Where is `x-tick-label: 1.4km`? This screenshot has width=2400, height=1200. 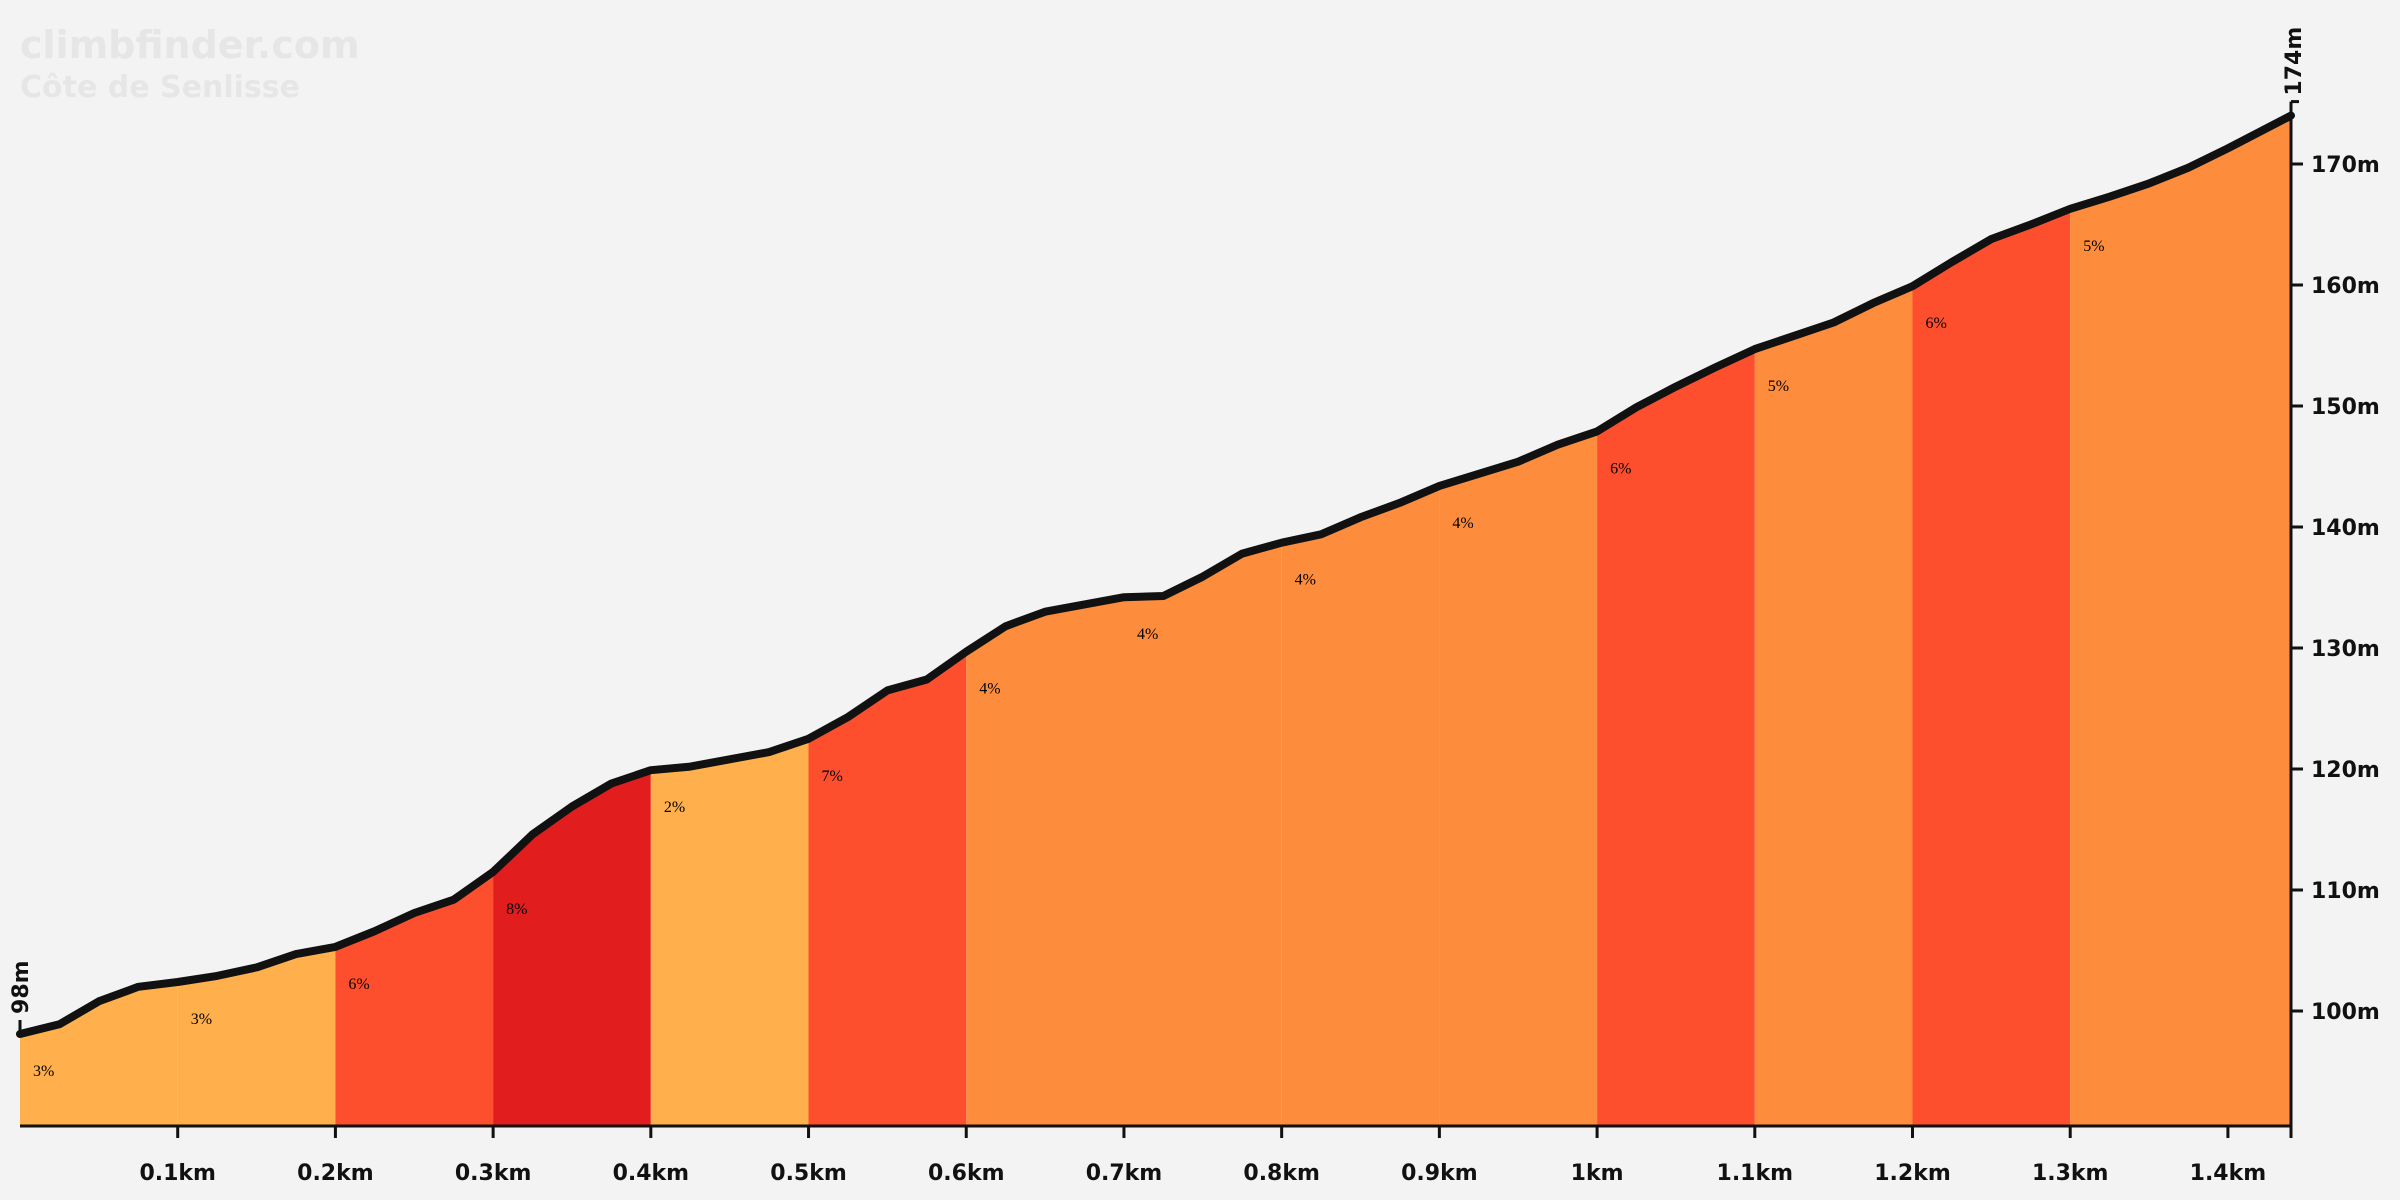
x-tick-label: 1.4km is located at coordinates (2228, 1173).